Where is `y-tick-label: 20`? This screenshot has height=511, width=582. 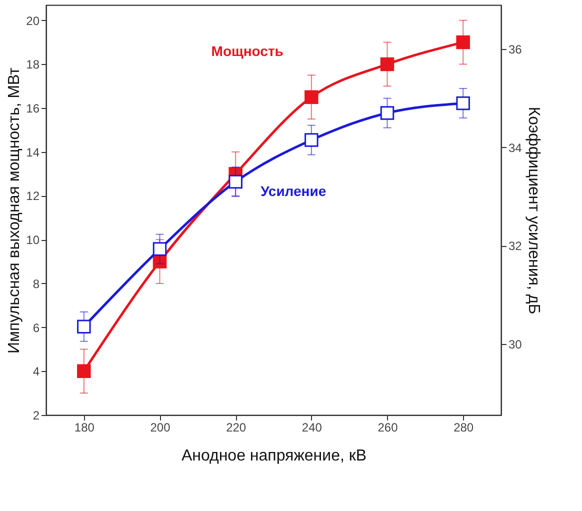 y-tick-label: 20 is located at coordinates (33, 21).